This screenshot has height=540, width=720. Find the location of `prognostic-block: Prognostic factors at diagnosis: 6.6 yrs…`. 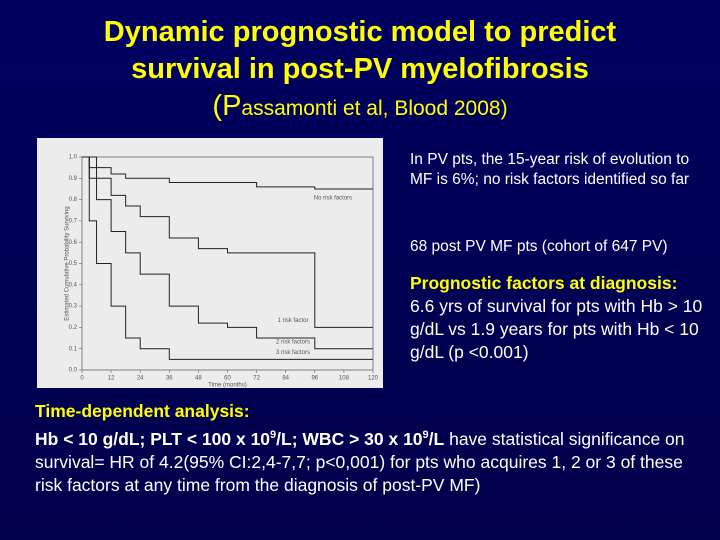

prognostic-block: Prognostic factors at diagnosis: 6.6 yrs… is located at coordinates (562, 318).